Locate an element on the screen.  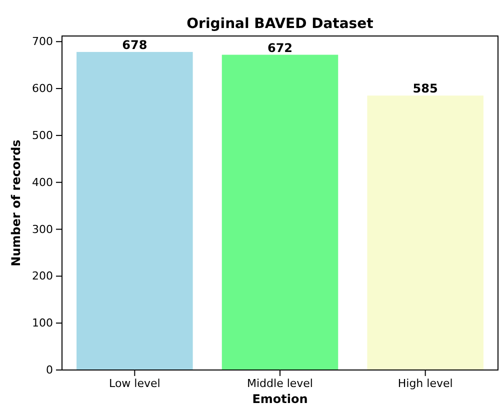
x-axis-title: Emotion is located at coordinates (280, 398).